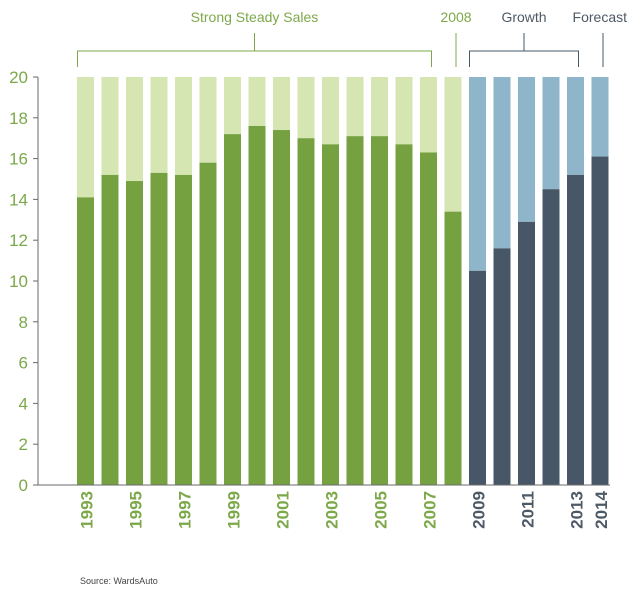 The width and height of the screenshot is (630, 600). I want to click on bar-background-2011, so click(526, 149).